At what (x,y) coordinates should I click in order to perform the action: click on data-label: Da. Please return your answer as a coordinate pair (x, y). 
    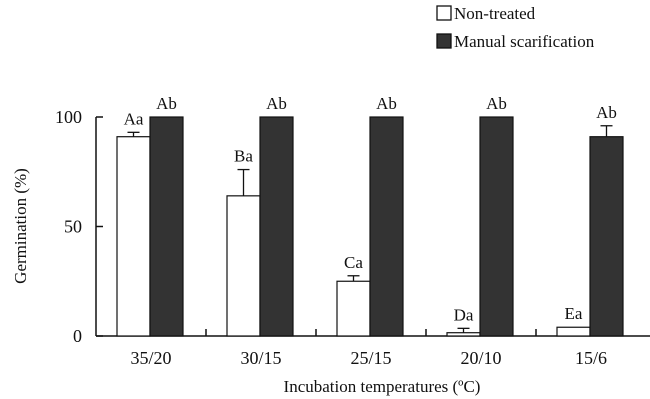
    Looking at the image, I should click on (464, 314).